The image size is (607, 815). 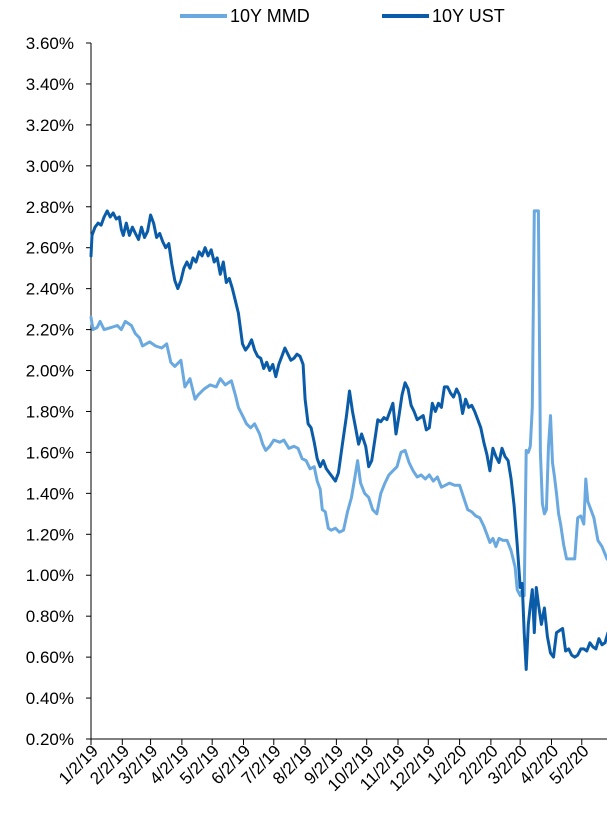 I want to click on chart-legend: 10Y MMD 10Y UST, so click(x=342, y=16).